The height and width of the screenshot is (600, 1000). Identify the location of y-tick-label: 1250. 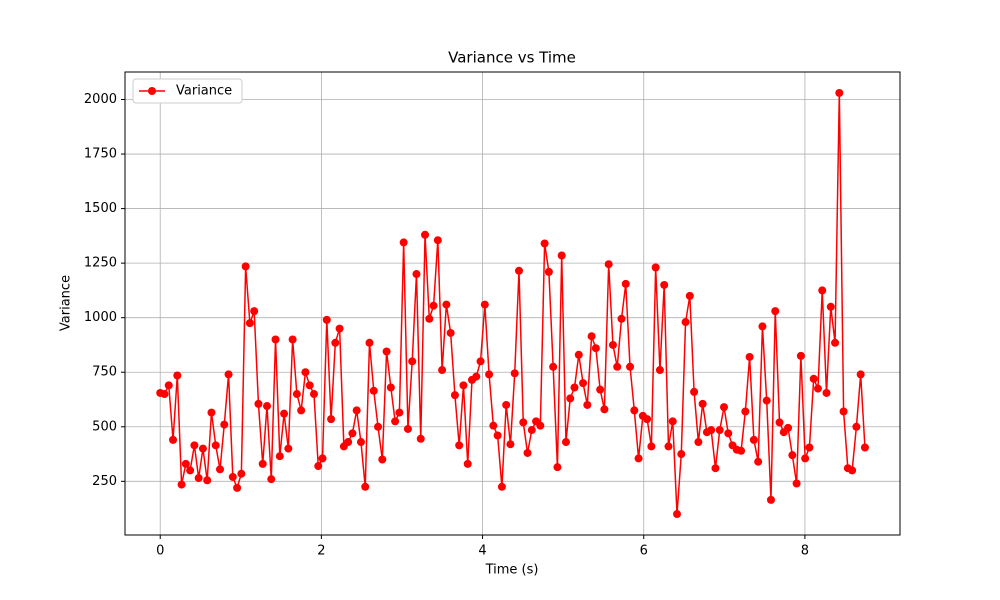
(100, 263).